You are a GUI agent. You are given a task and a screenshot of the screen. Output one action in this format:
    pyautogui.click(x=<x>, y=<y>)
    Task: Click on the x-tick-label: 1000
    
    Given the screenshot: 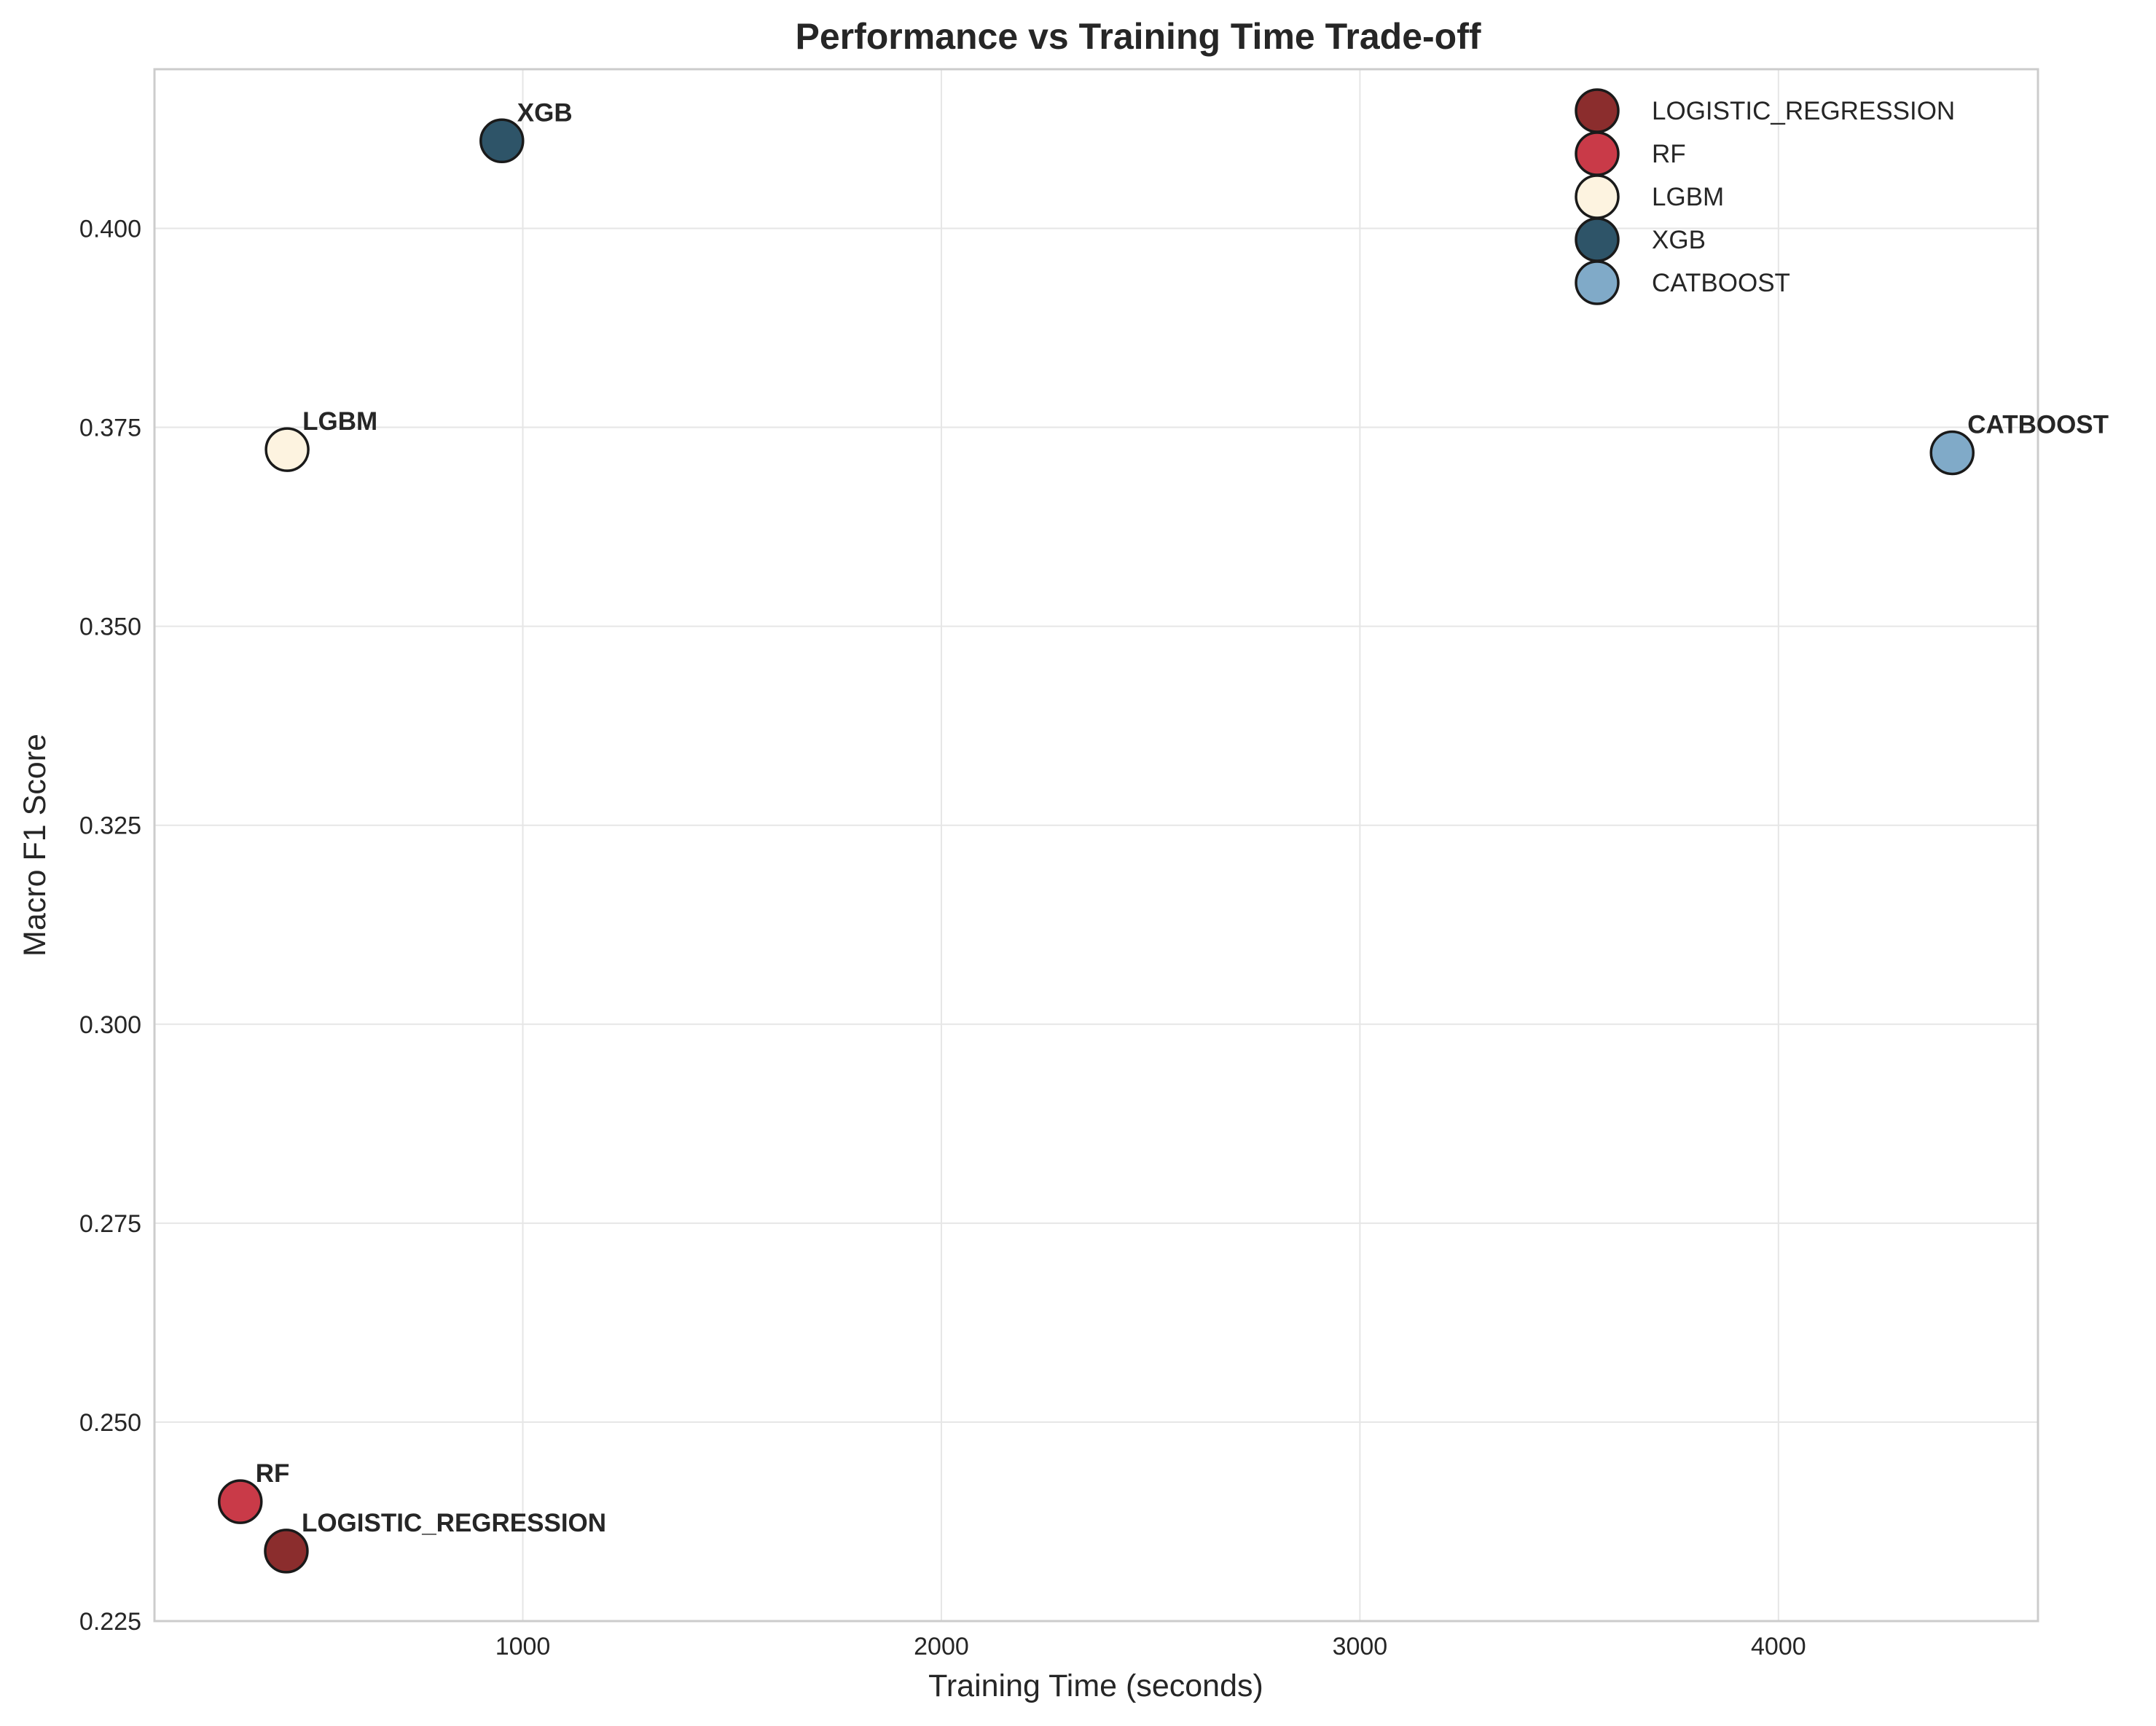 What is the action you would take?
    pyautogui.click(x=523, y=1646)
    